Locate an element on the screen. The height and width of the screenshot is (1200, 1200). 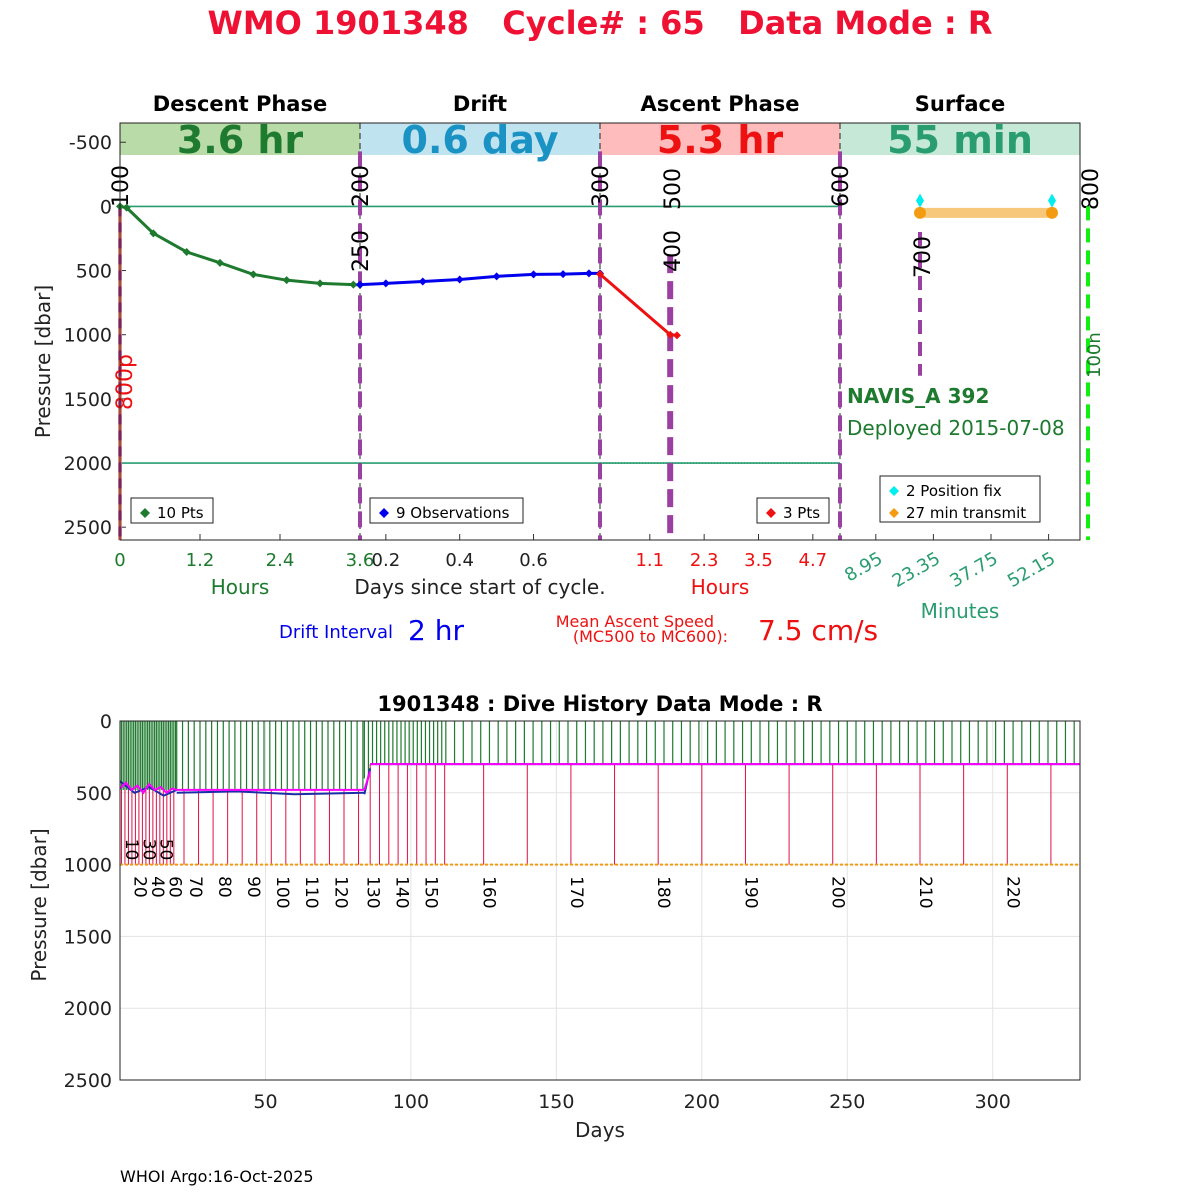
transmit-endpoint is located at coordinates (920, 212).